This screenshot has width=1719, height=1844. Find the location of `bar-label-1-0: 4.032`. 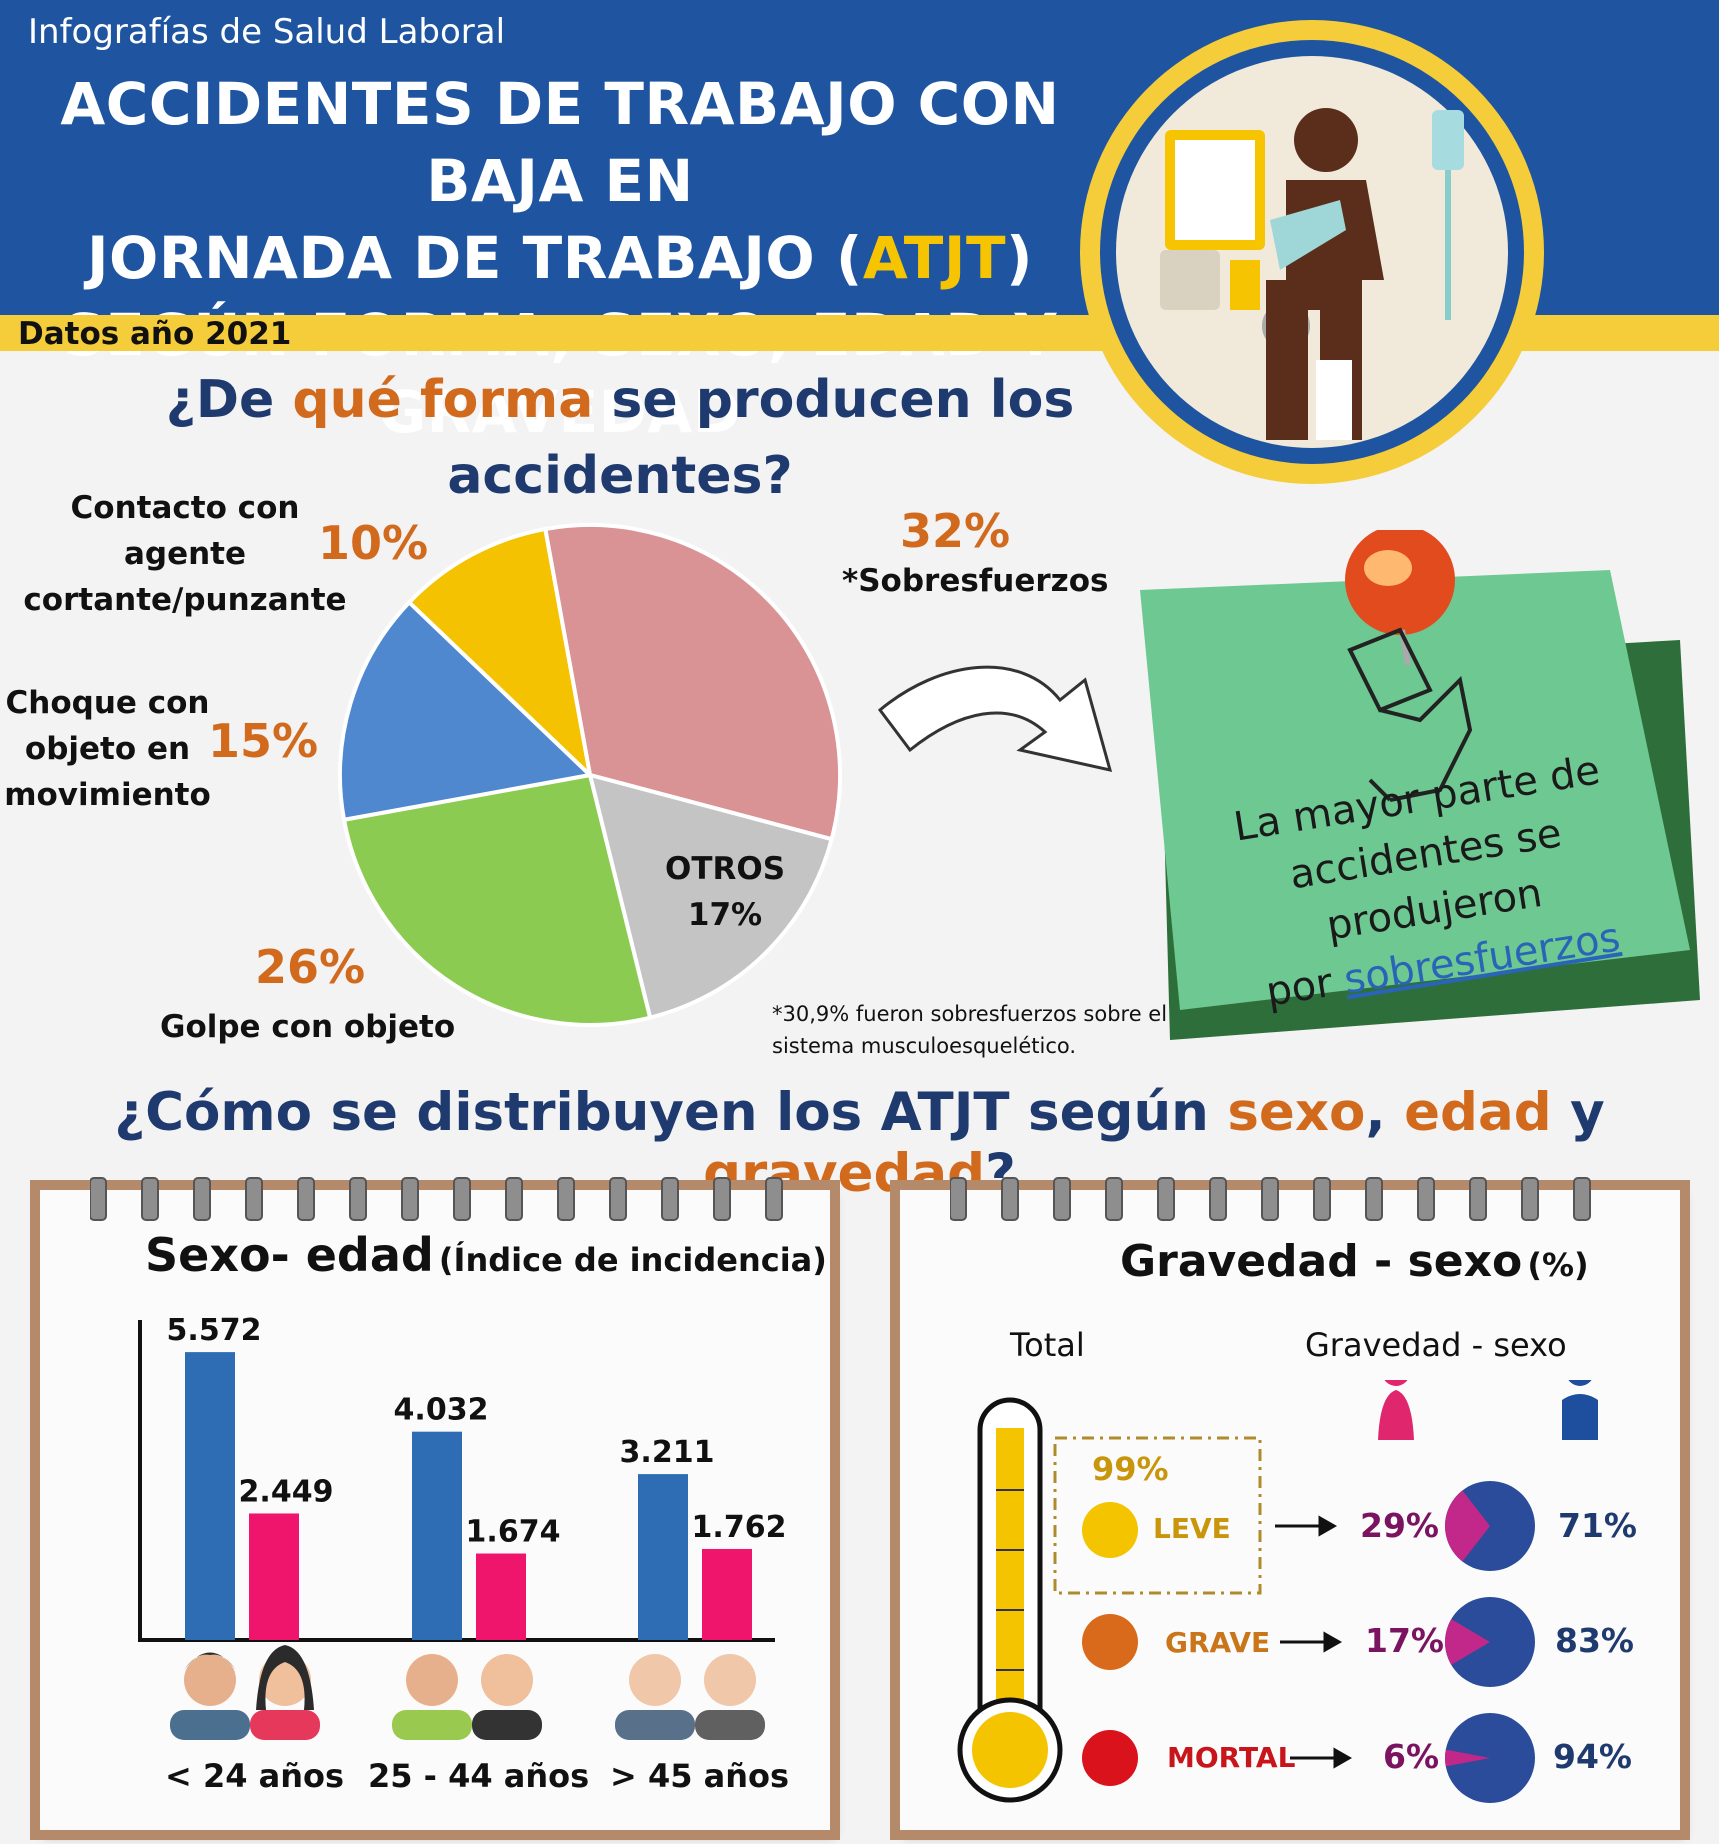

bar-label-1-0: 4.032 is located at coordinates (441, 1410).